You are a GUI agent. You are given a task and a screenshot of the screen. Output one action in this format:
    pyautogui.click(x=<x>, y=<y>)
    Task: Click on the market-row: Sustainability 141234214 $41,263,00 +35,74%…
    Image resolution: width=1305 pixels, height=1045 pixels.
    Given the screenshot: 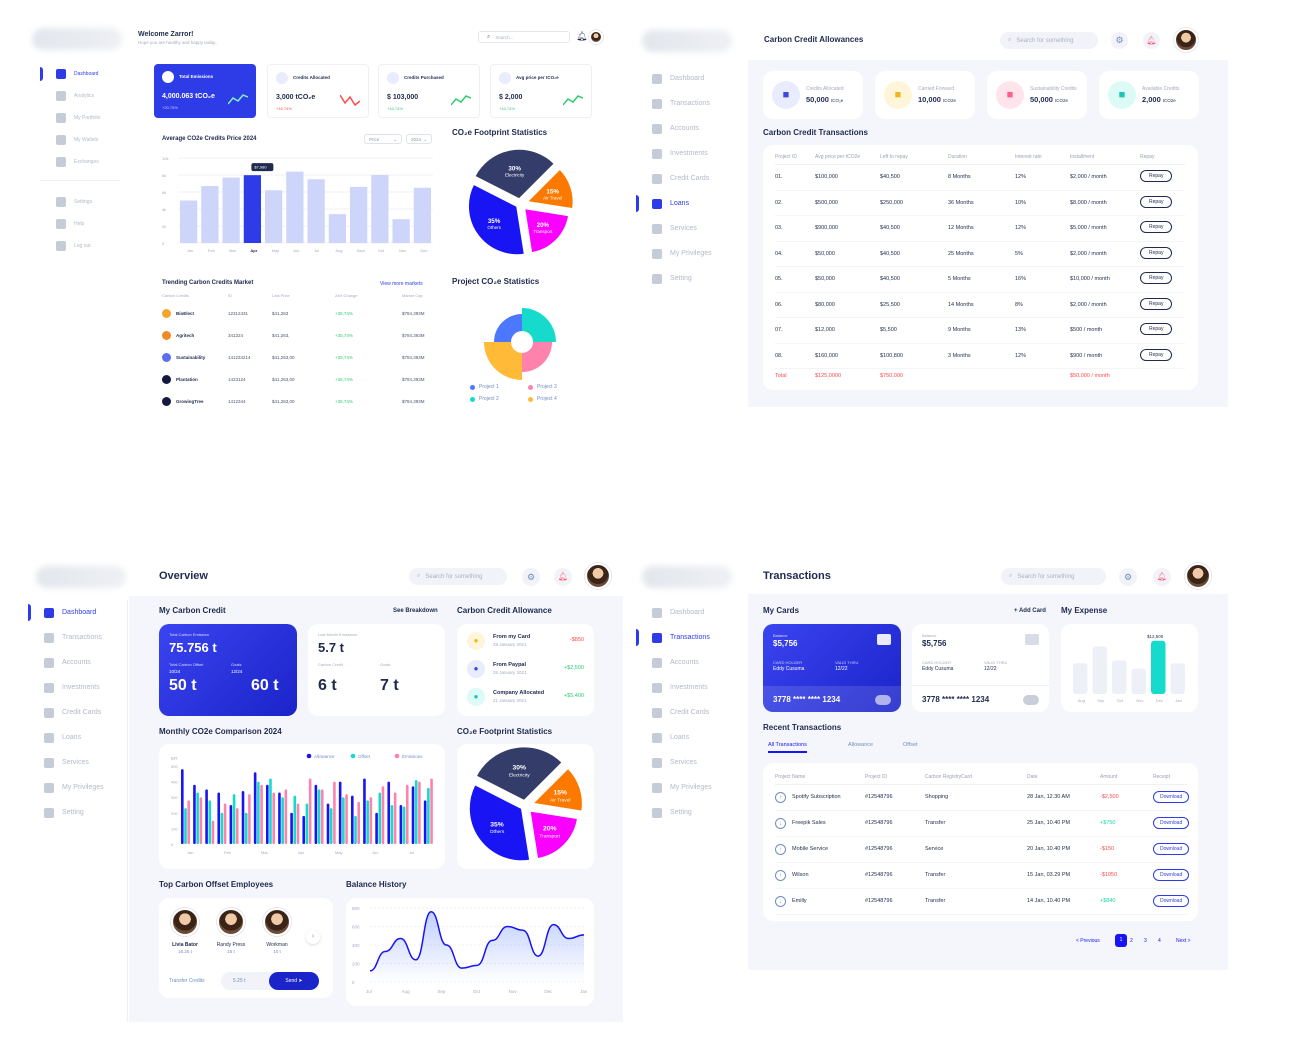 What is the action you would take?
    pyautogui.click(x=298, y=358)
    